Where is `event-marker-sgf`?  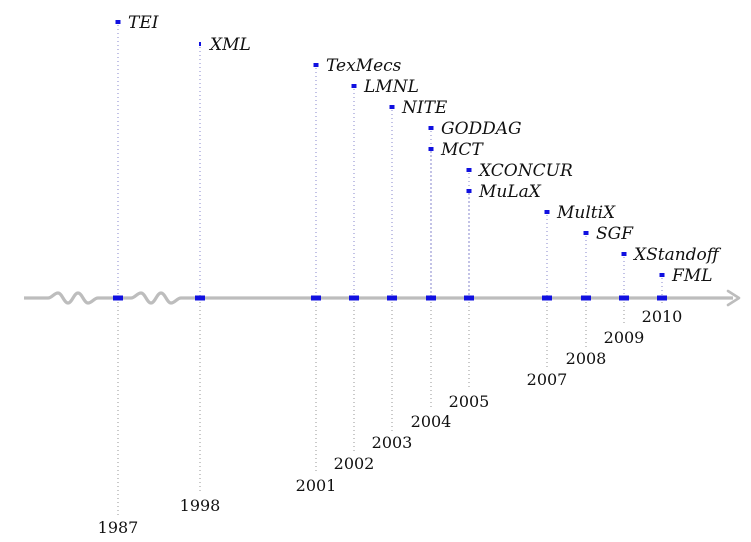 event-marker-sgf is located at coordinates (586, 233).